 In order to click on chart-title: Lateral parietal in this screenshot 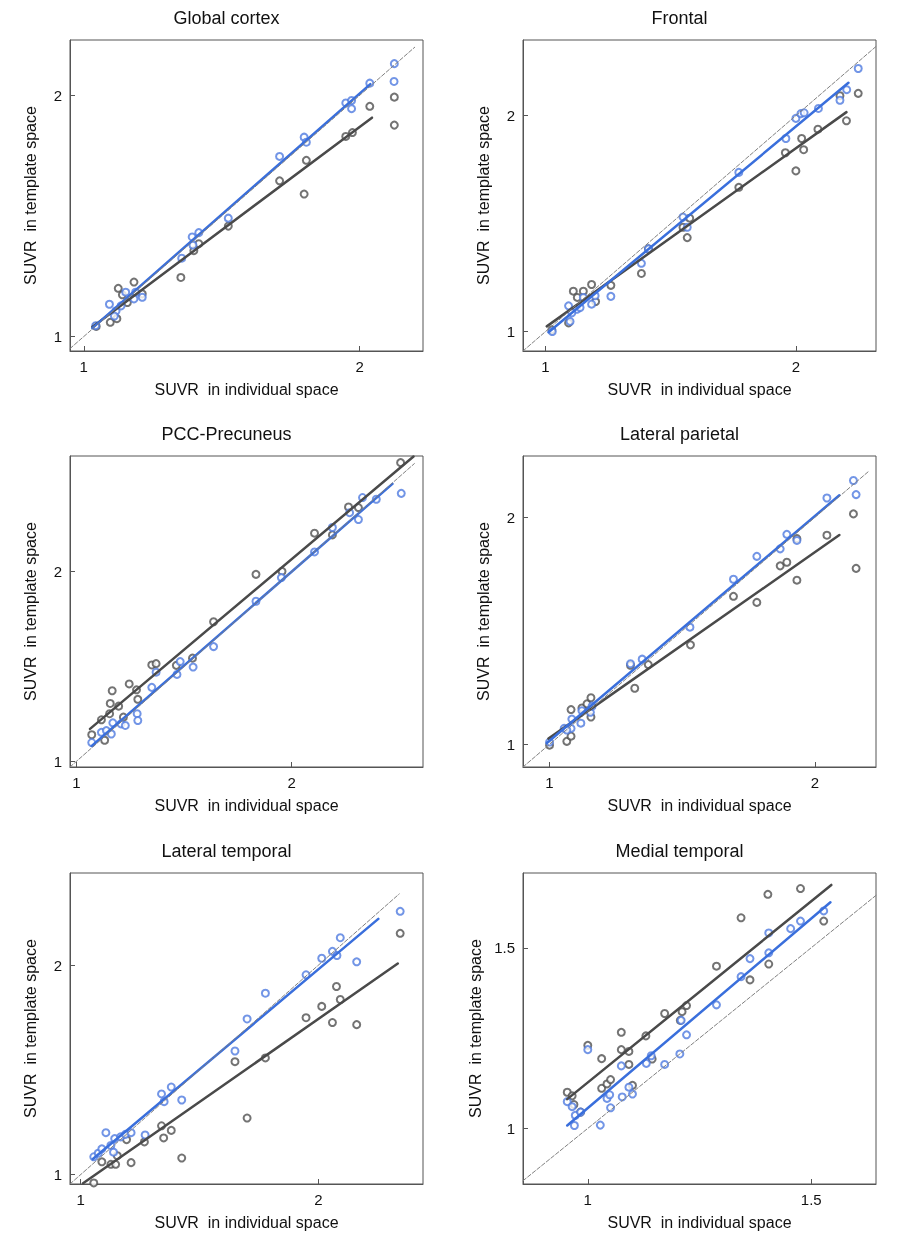, I will do `click(679, 434)`.